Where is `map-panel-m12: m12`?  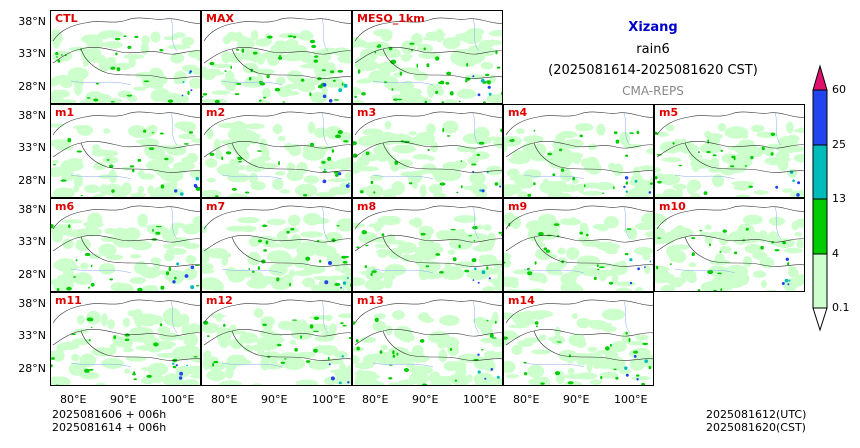
map-panel-m12: m12 is located at coordinates (276, 339).